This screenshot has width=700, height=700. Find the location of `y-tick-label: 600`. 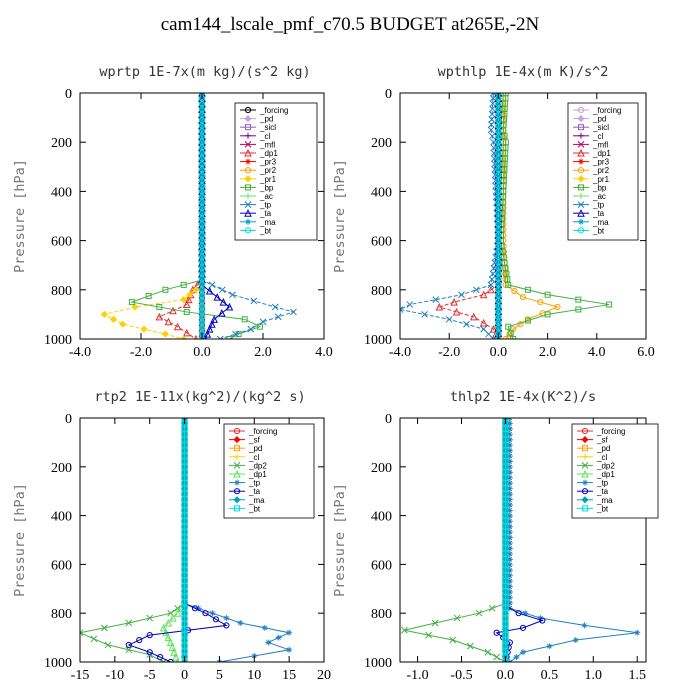

y-tick-label: 600 is located at coordinates (381, 242).